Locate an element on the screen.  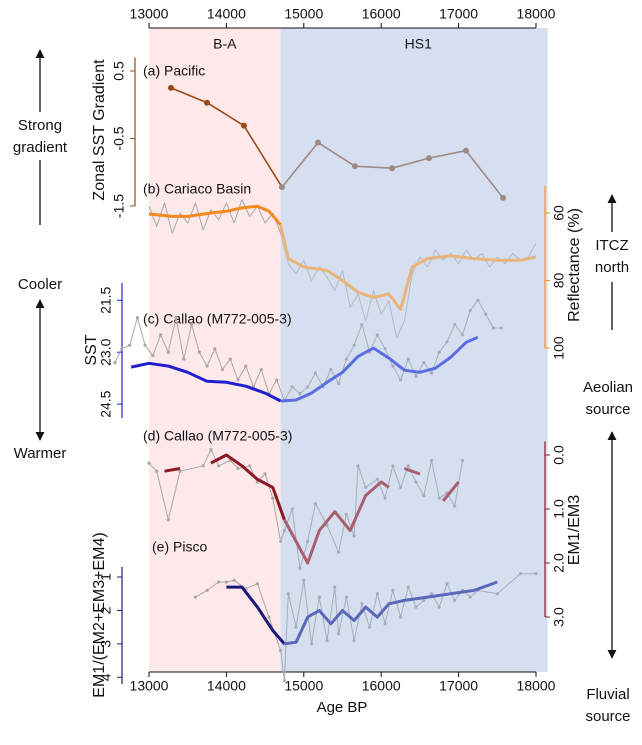
y-tick-label: 21.5 is located at coordinates (106, 299).